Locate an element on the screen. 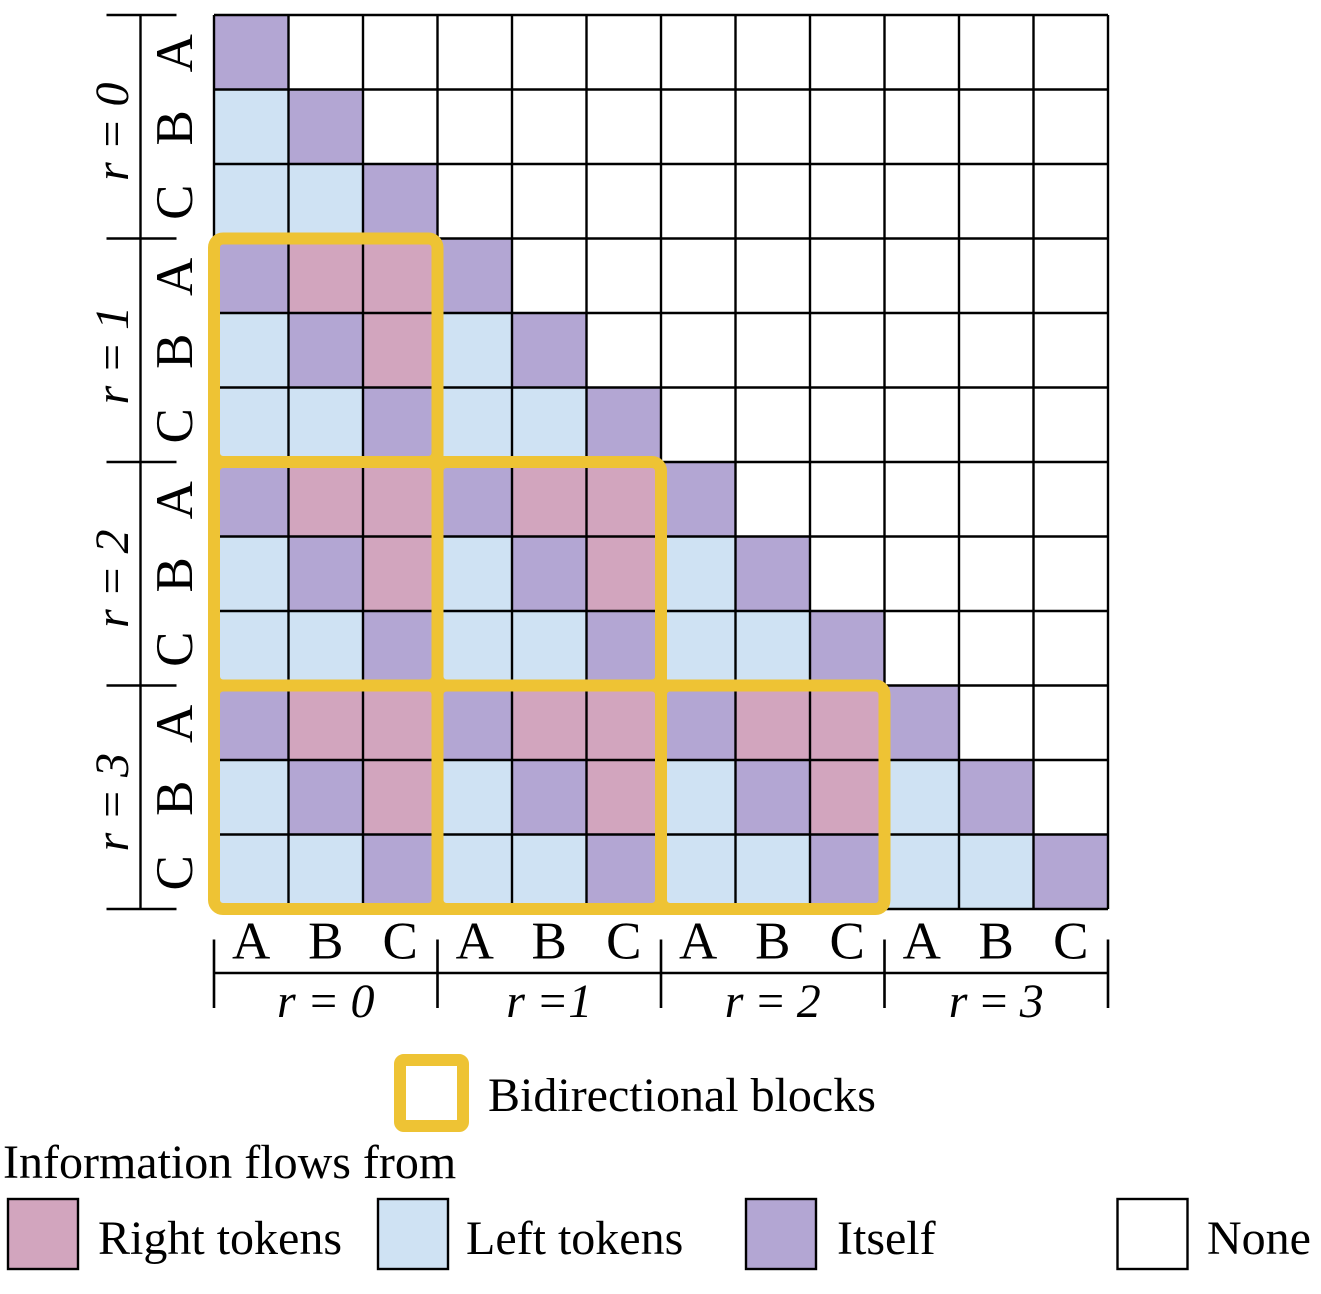 The height and width of the screenshot is (1294, 1321). svg-text: r =1 is located at coordinates (549, 1001).